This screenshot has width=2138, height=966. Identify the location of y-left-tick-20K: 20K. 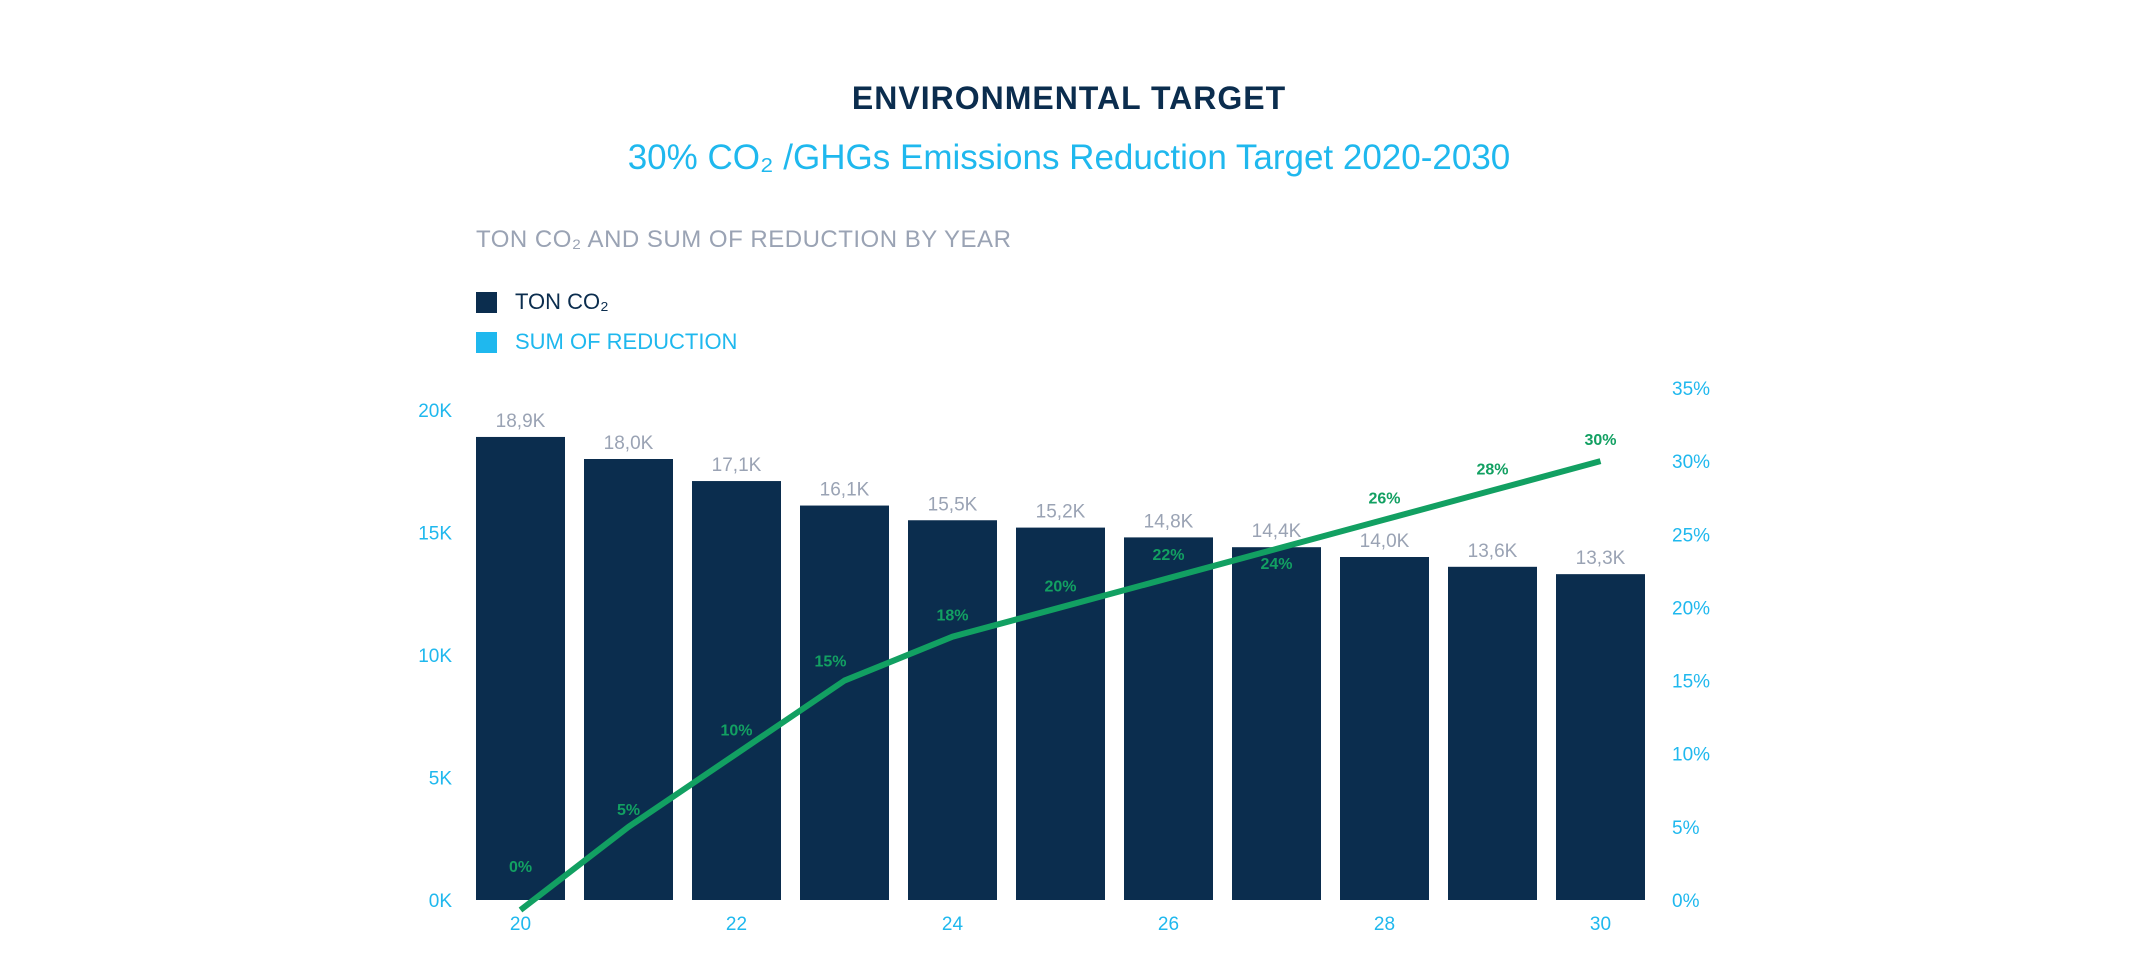
(435, 411).